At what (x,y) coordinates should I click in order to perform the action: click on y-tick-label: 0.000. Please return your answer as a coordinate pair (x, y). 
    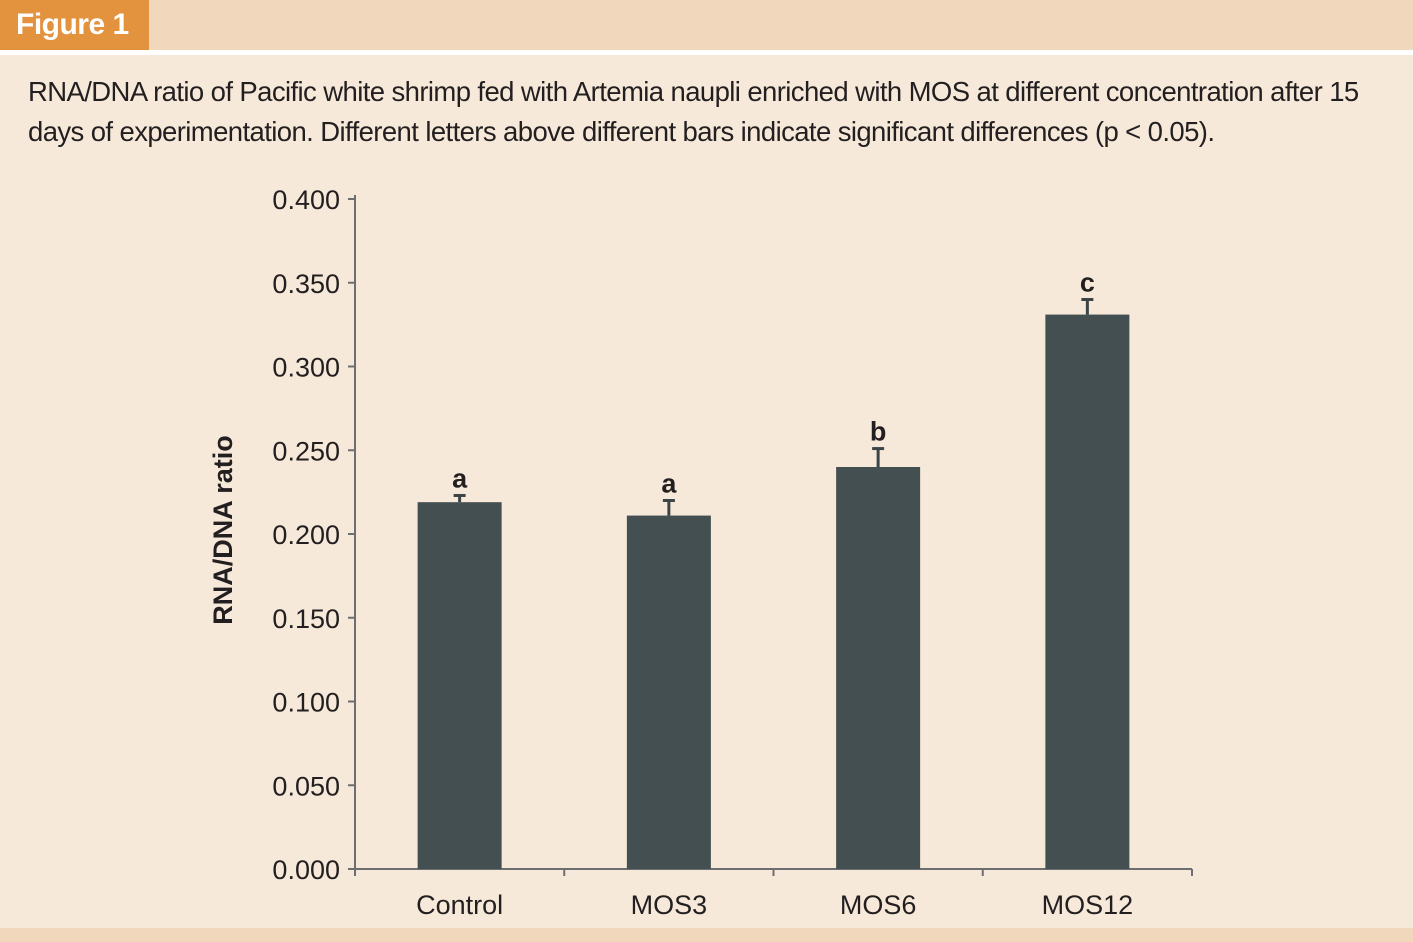
    Looking at the image, I should click on (306, 870).